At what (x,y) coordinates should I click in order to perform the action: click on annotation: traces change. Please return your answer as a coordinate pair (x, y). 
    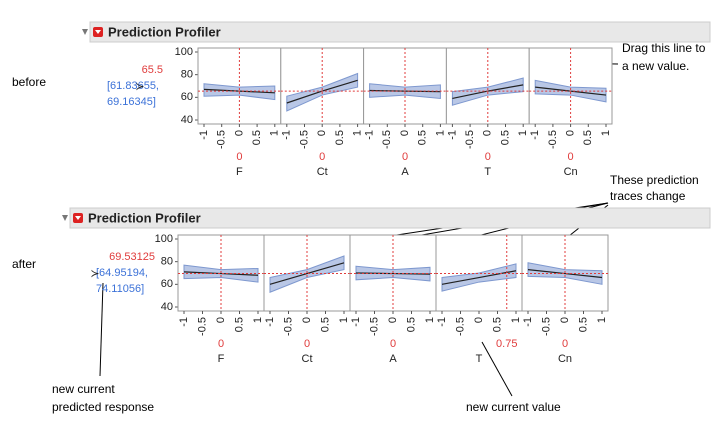
    Looking at the image, I should click on (648, 196).